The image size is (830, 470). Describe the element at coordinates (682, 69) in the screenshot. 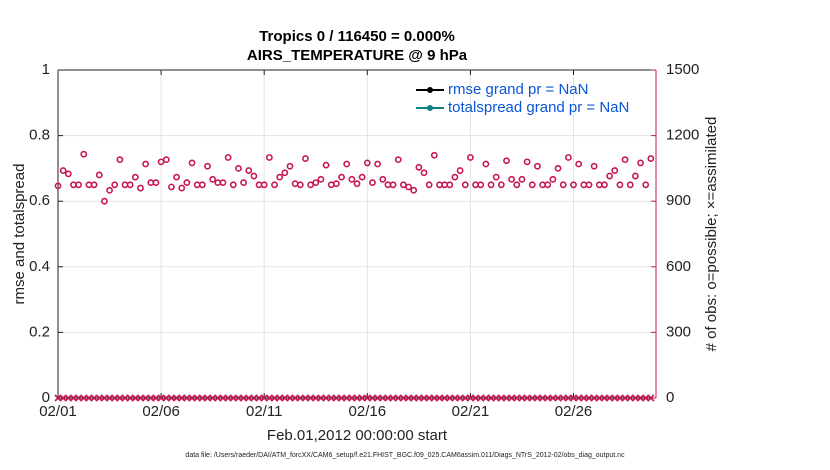

I see `y2-tick-label: 1500` at that location.